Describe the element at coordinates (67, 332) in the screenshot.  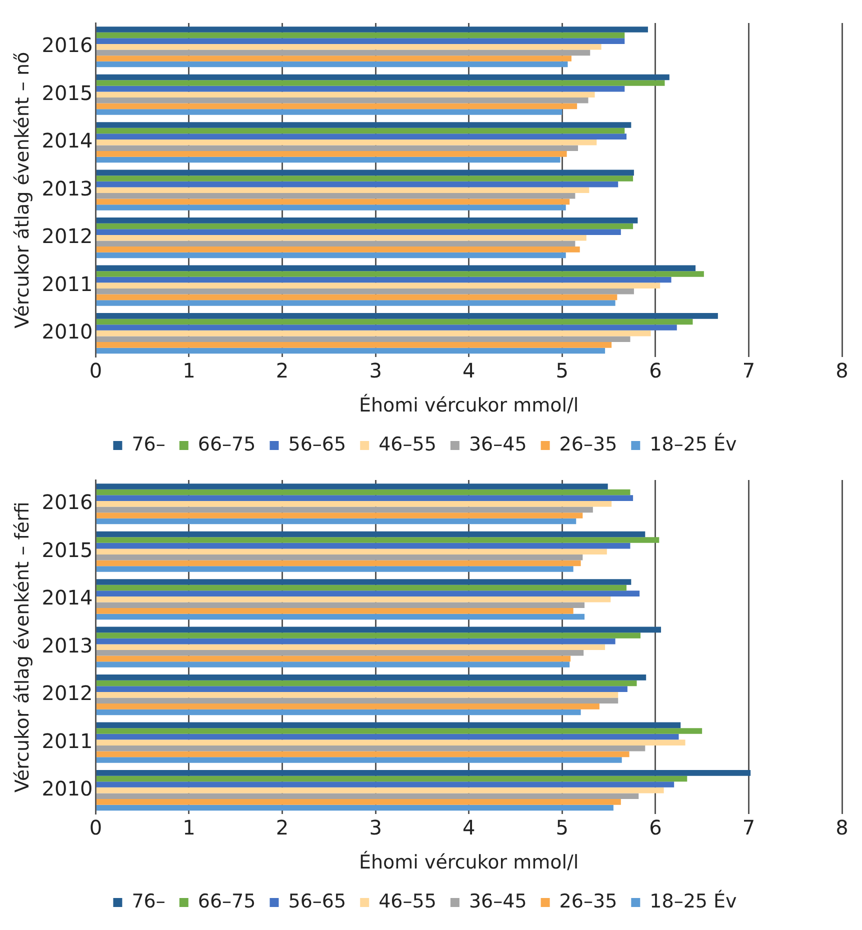
I see `y-tick-label: 2010` at that location.